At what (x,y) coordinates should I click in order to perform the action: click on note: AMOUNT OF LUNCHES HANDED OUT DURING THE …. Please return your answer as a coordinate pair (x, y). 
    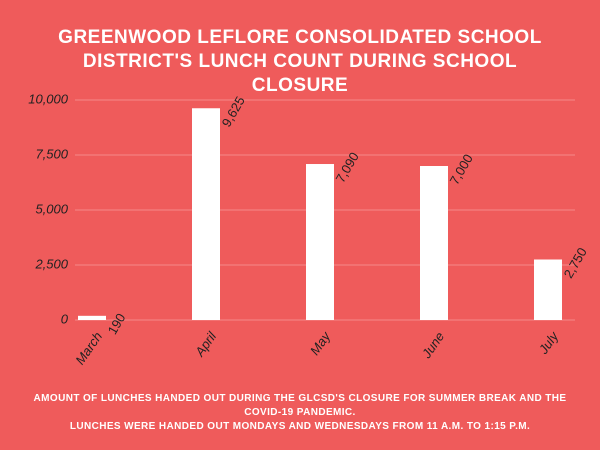
    Looking at the image, I should click on (300, 405).